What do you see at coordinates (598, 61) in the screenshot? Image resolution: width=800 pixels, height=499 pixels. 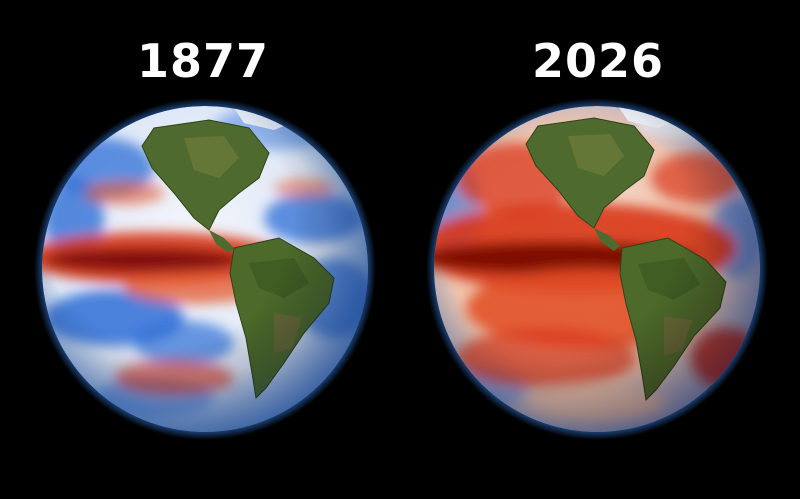 I see `year-label-right: 2026` at bounding box center [598, 61].